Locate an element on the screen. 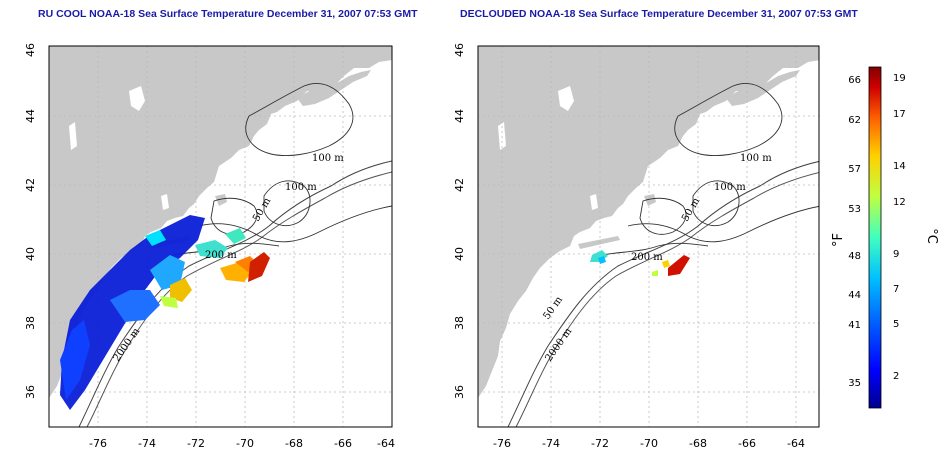  x-tick-right-3: -72 is located at coordinates (600, 443).